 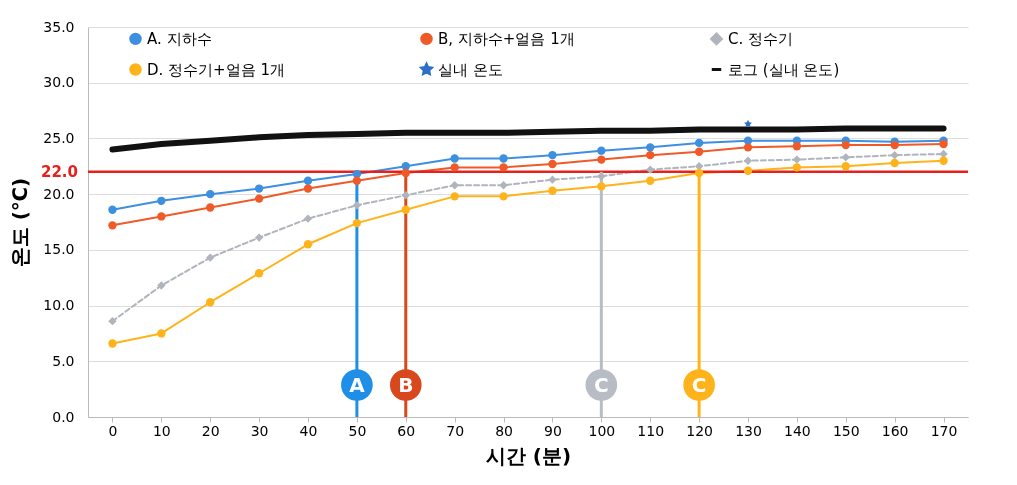 What do you see at coordinates (406, 385) in the screenshot?
I see `ref-line-label: B` at bounding box center [406, 385].